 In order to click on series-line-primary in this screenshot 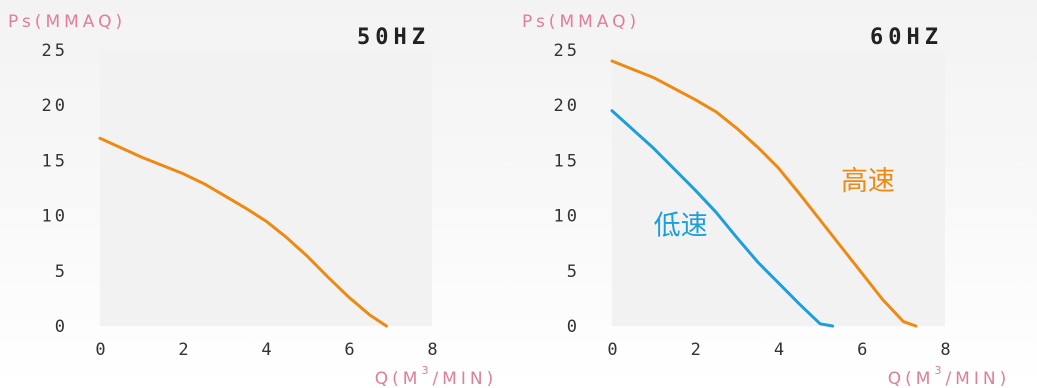, I will do `click(243, 232)`.